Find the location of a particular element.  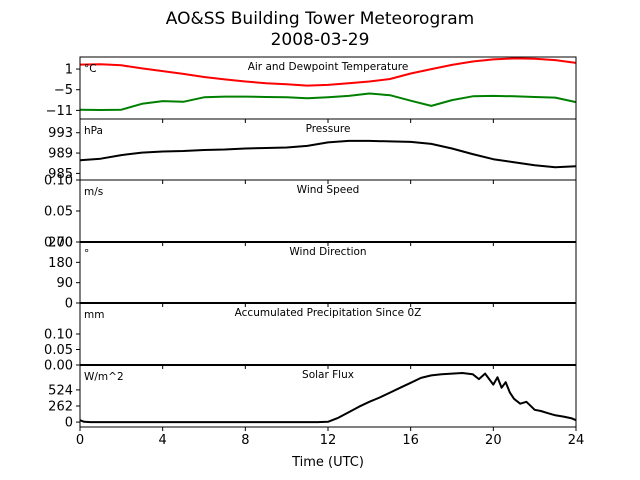

precipitation-ytick-label: 0.10 is located at coordinates (58, 335).